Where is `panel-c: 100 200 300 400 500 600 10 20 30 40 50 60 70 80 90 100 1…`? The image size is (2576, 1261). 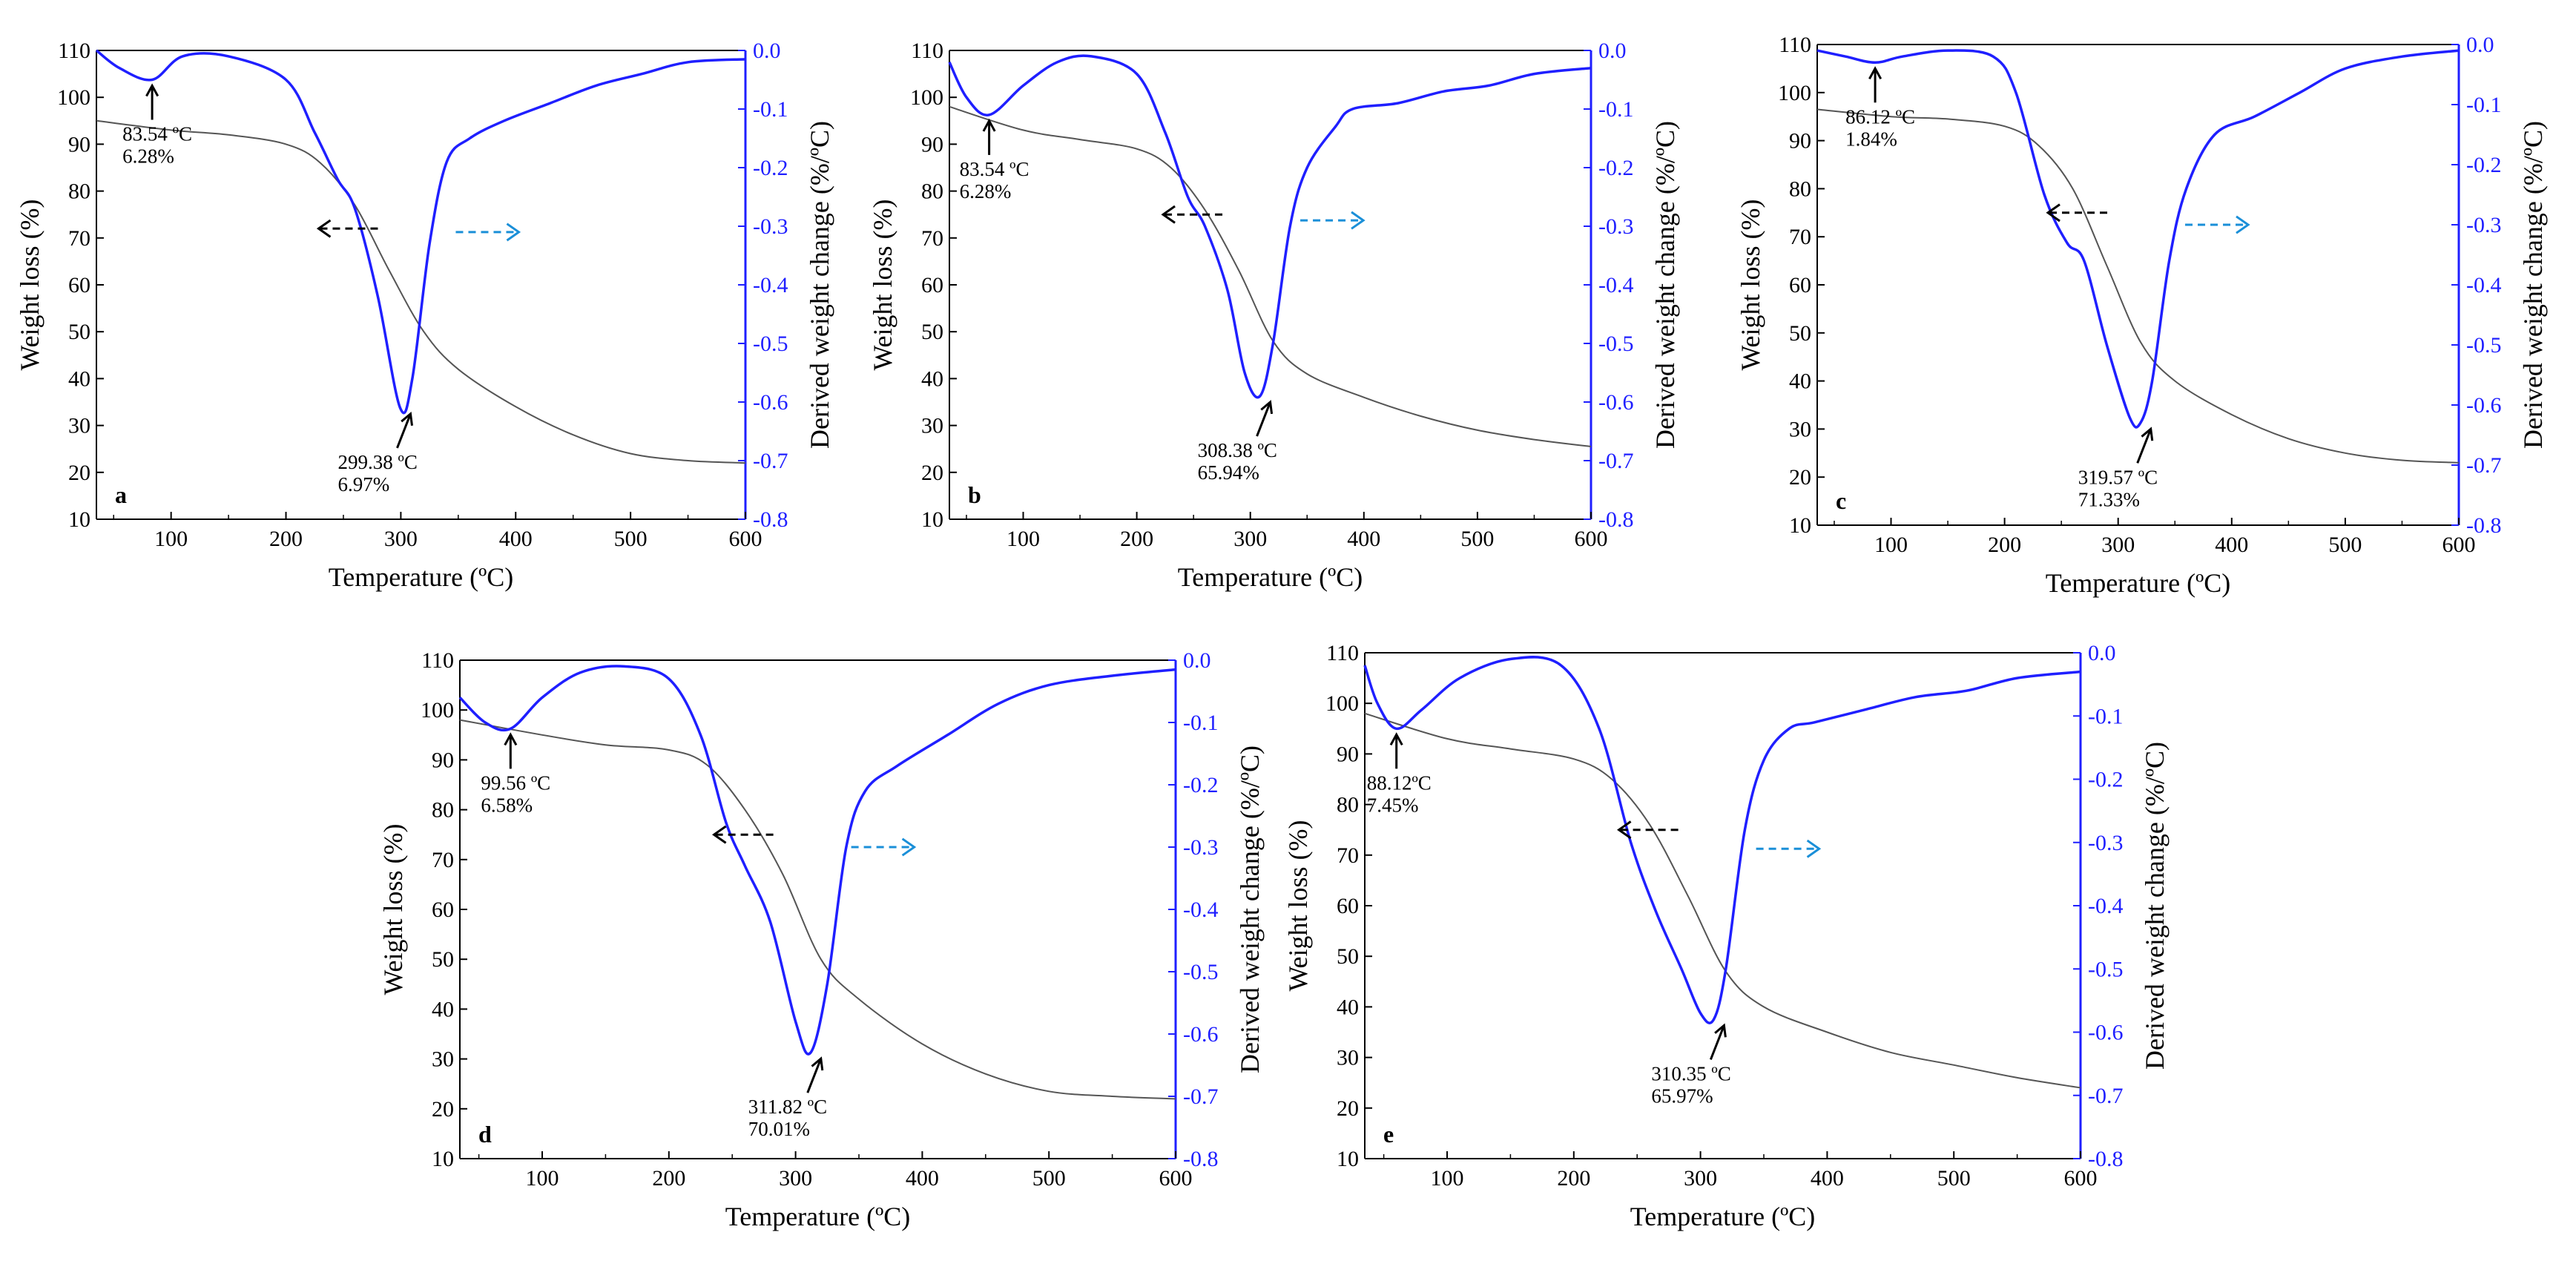
panel-c: 100 200 300 400 500 600 10 20 30 40 50 60 70 80 90 100 1… is located at coordinates (2142, 316).